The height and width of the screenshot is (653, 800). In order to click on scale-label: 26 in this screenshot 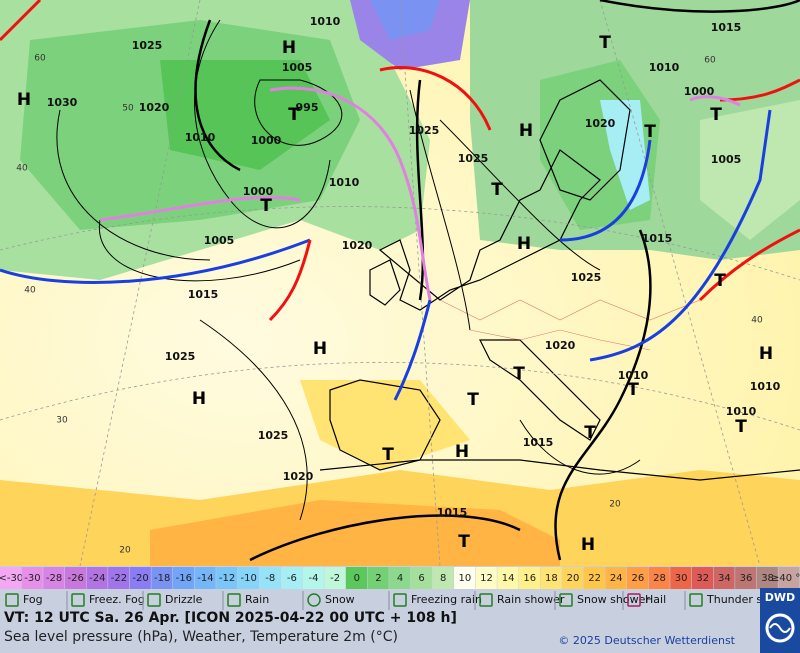, I will do `click(637, 578)`.